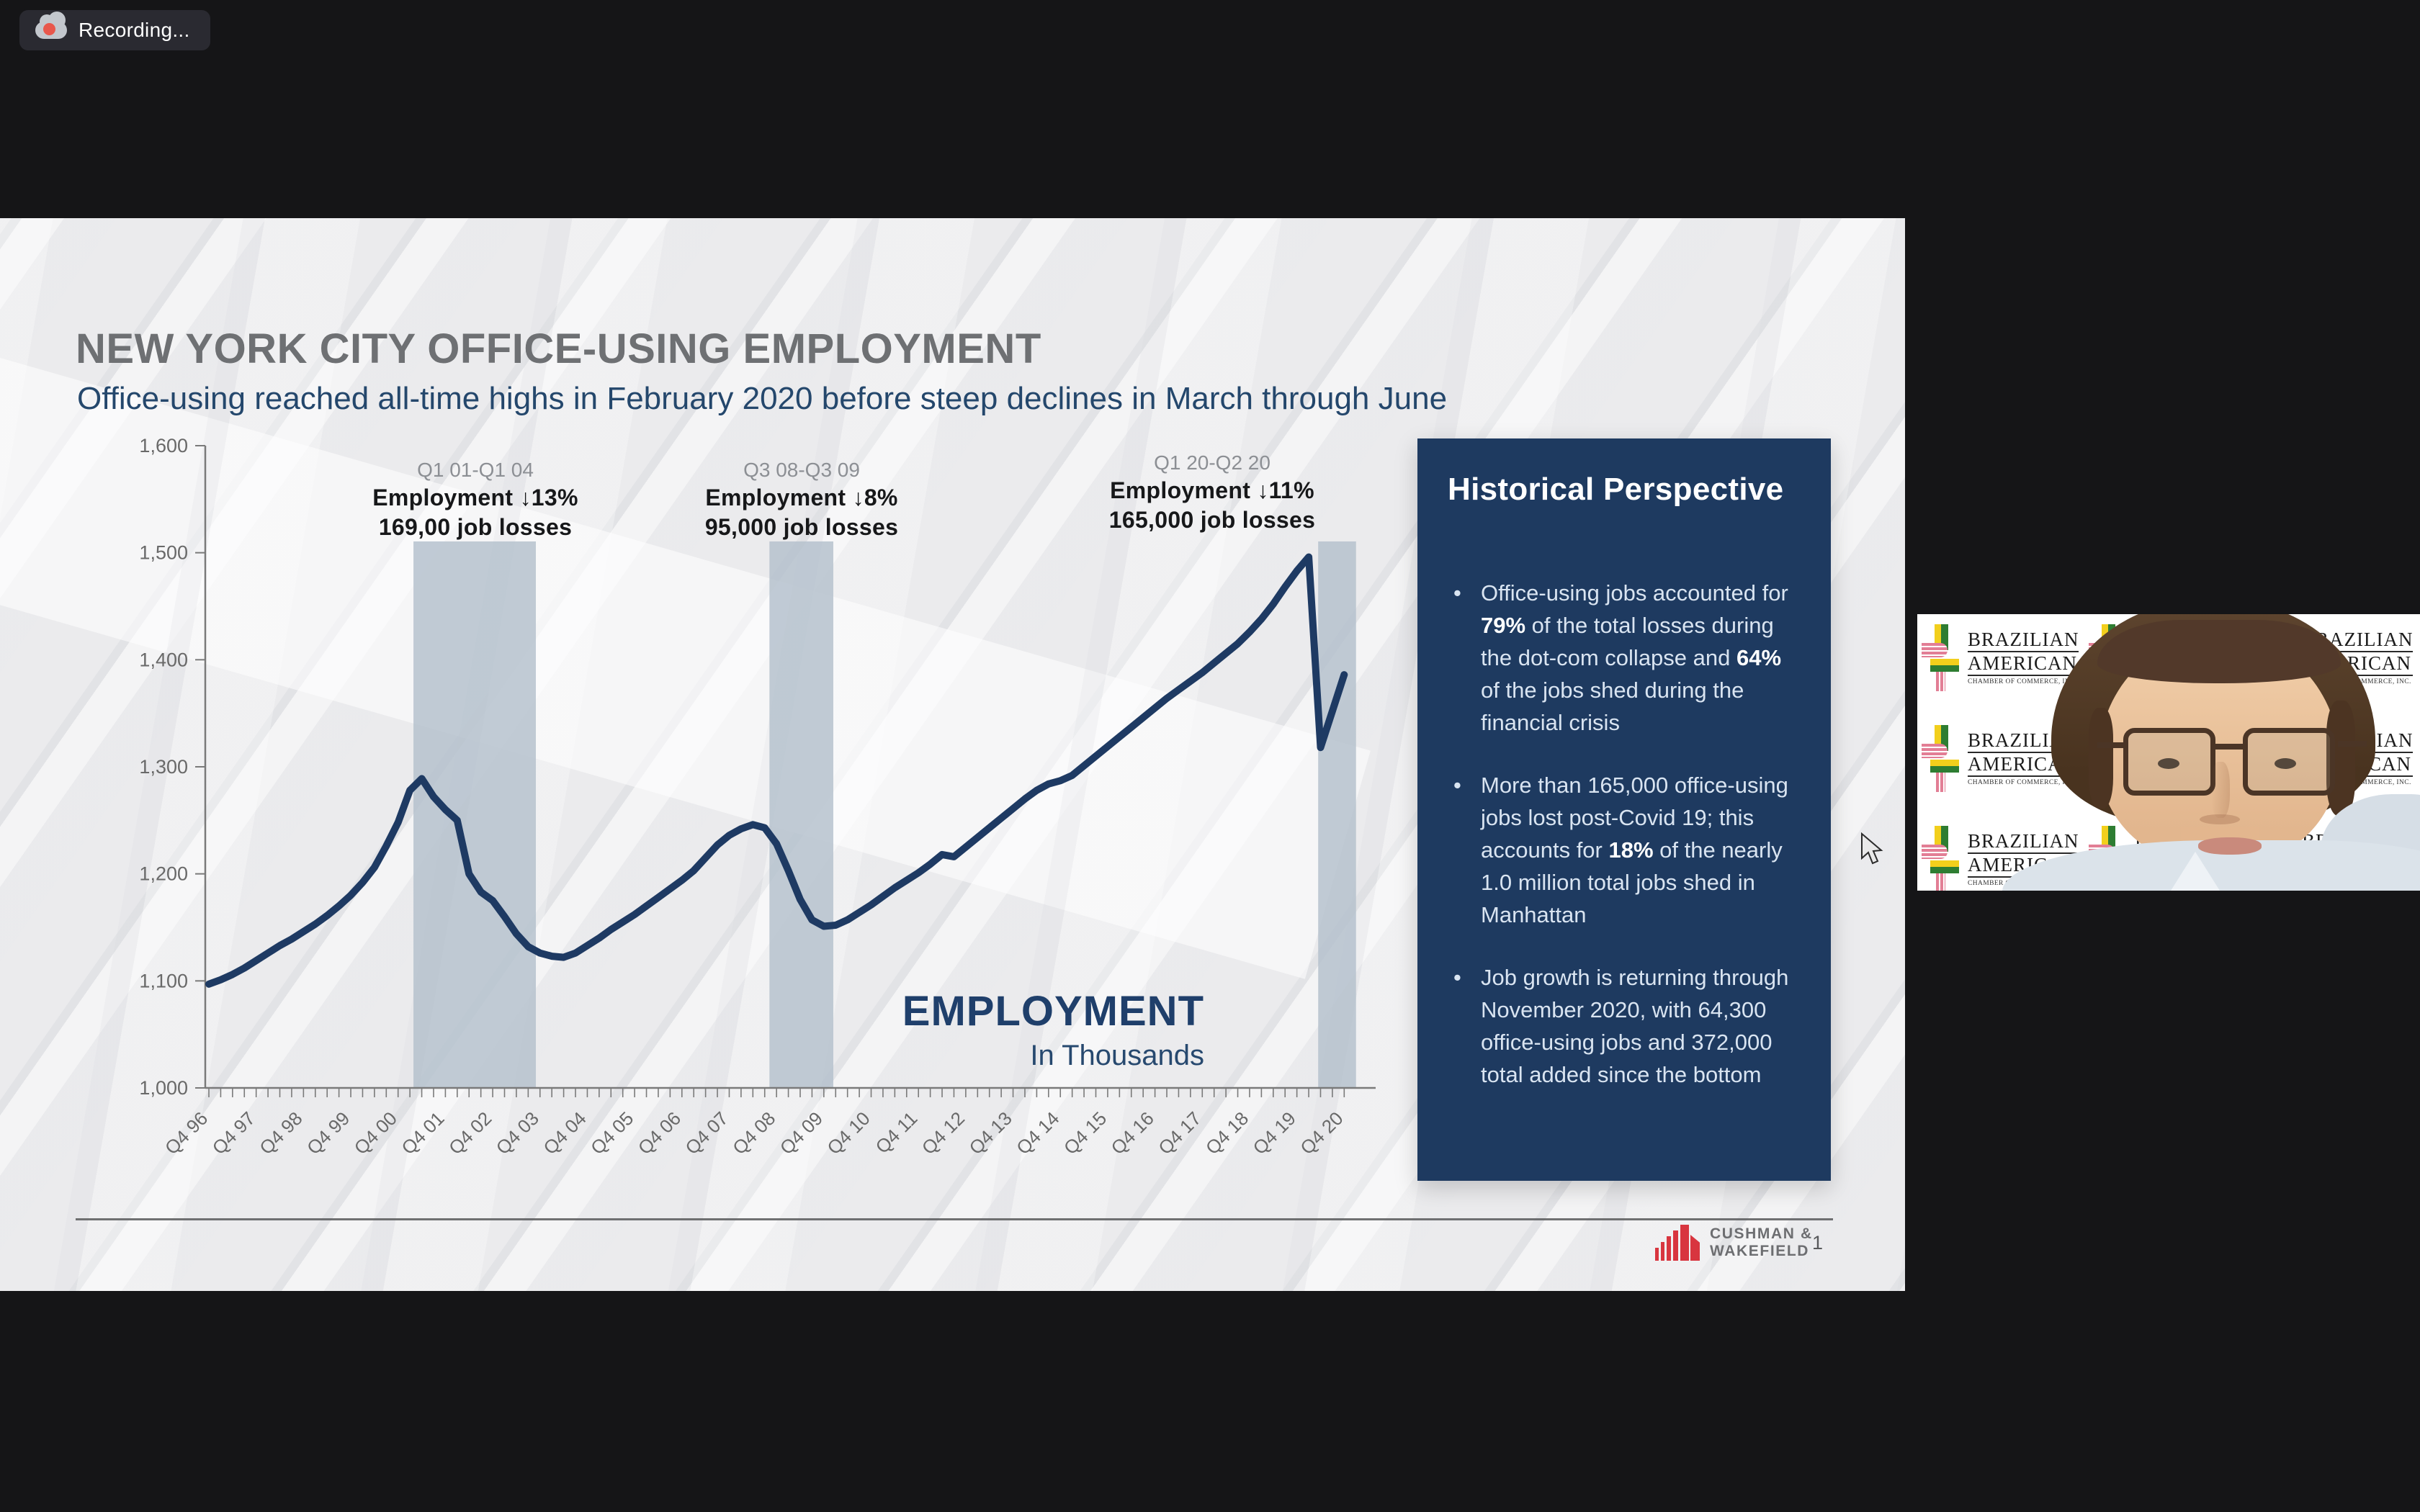  I want to click on cushman-wakefield-brand: CUSHMAN & WAKEFIELD, so click(1734, 1243).